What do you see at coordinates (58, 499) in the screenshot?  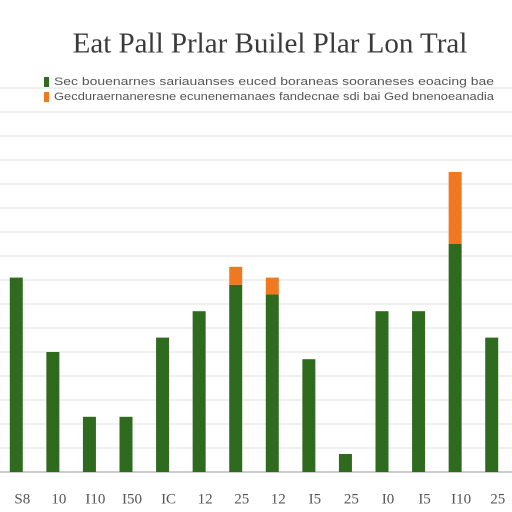 I see `x-tick-label: 10` at bounding box center [58, 499].